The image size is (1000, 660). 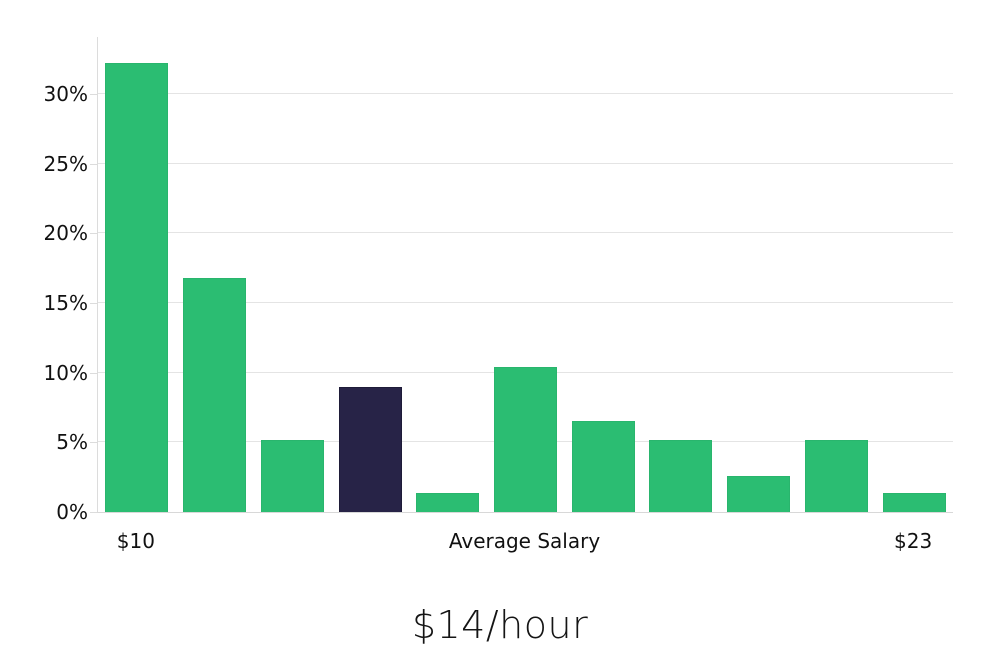 What do you see at coordinates (525, 303) in the screenshot?
I see `gridline-15%` at bounding box center [525, 303].